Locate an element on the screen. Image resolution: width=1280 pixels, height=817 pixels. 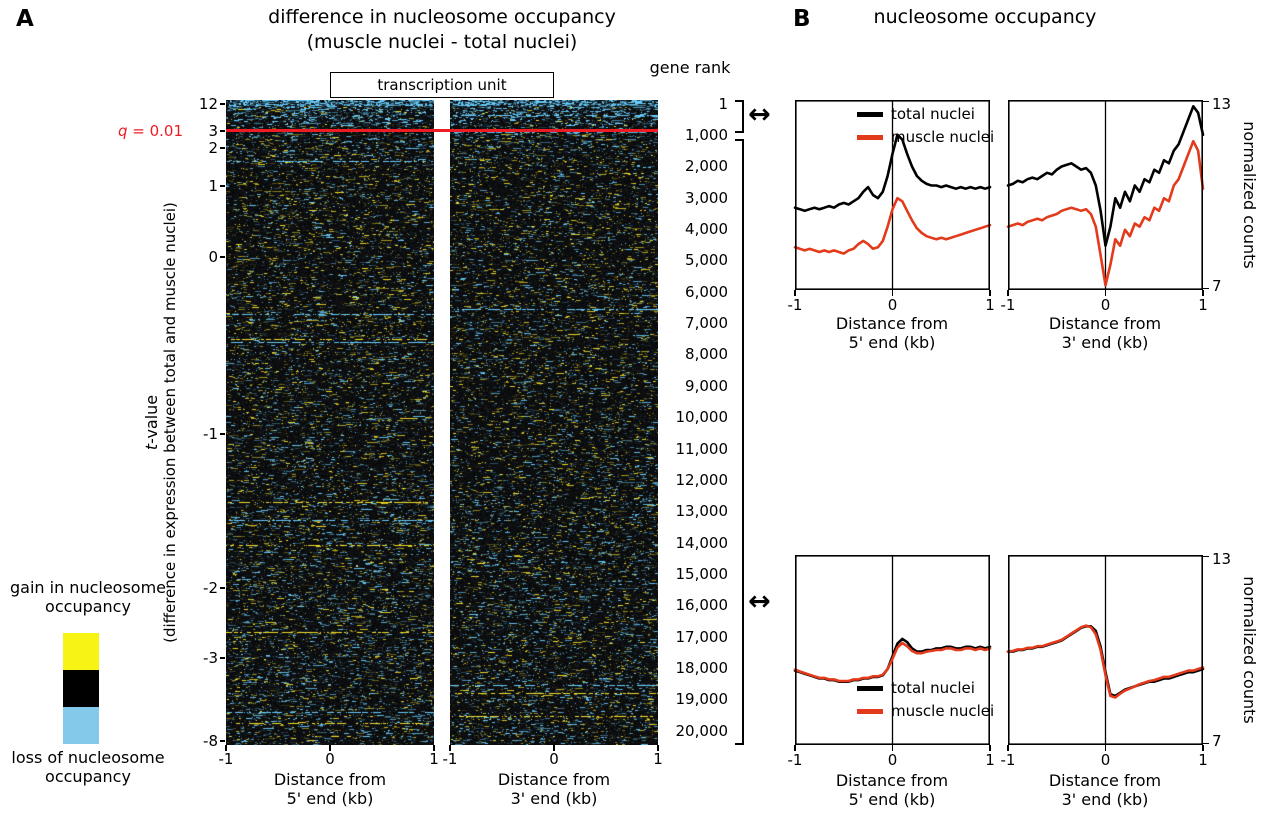
lineplot-bottom-5prime is located at coordinates (892, 650).